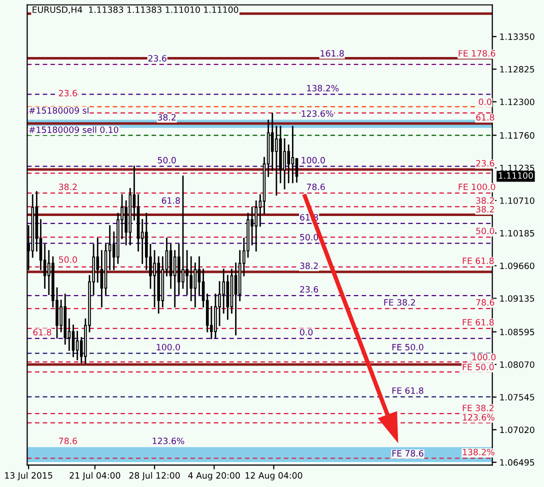 Image resolution: width=544 pixels, height=487 pixels. Describe the element at coordinates (517, 168) in the screenshot. I see `y-tick-label: 1.11235` at that location.